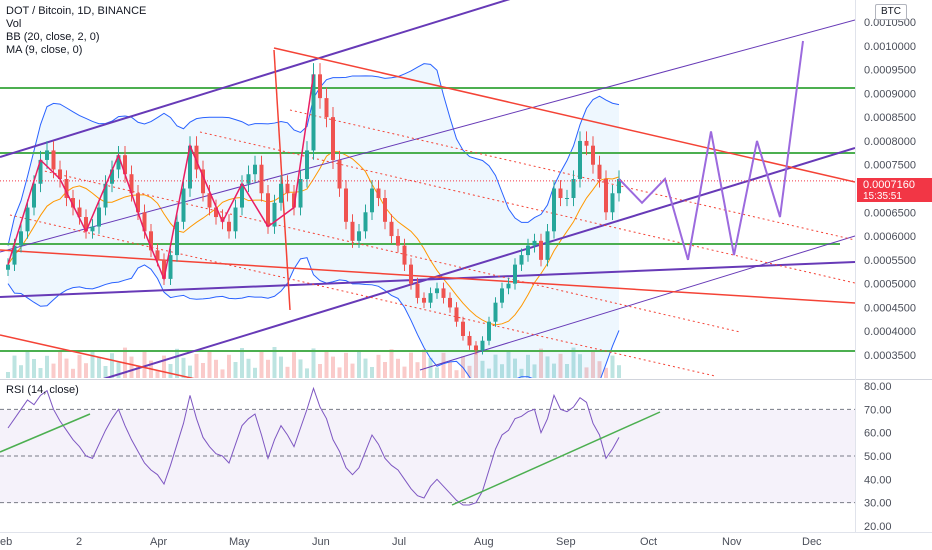 The image size is (932, 550). What do you see at coordinates (732, 542) in the screenshot?
I see `time-axis-label: Nov` at bounding box center [732, 542].